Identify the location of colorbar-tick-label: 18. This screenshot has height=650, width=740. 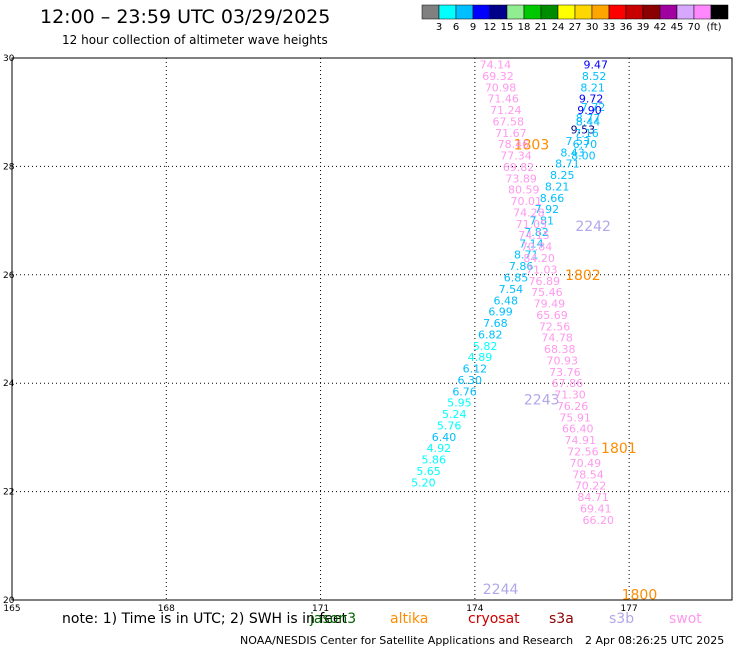
(524, 27).